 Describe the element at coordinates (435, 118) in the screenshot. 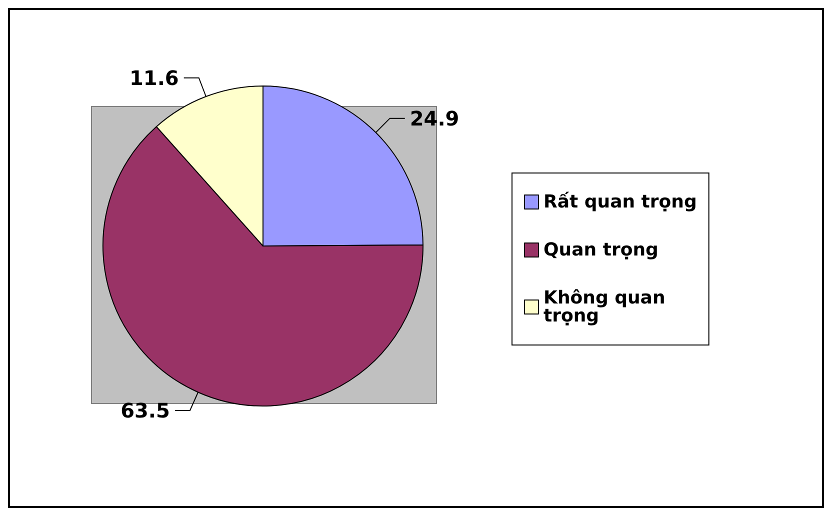

I see `data-label: 24.9` at that location.